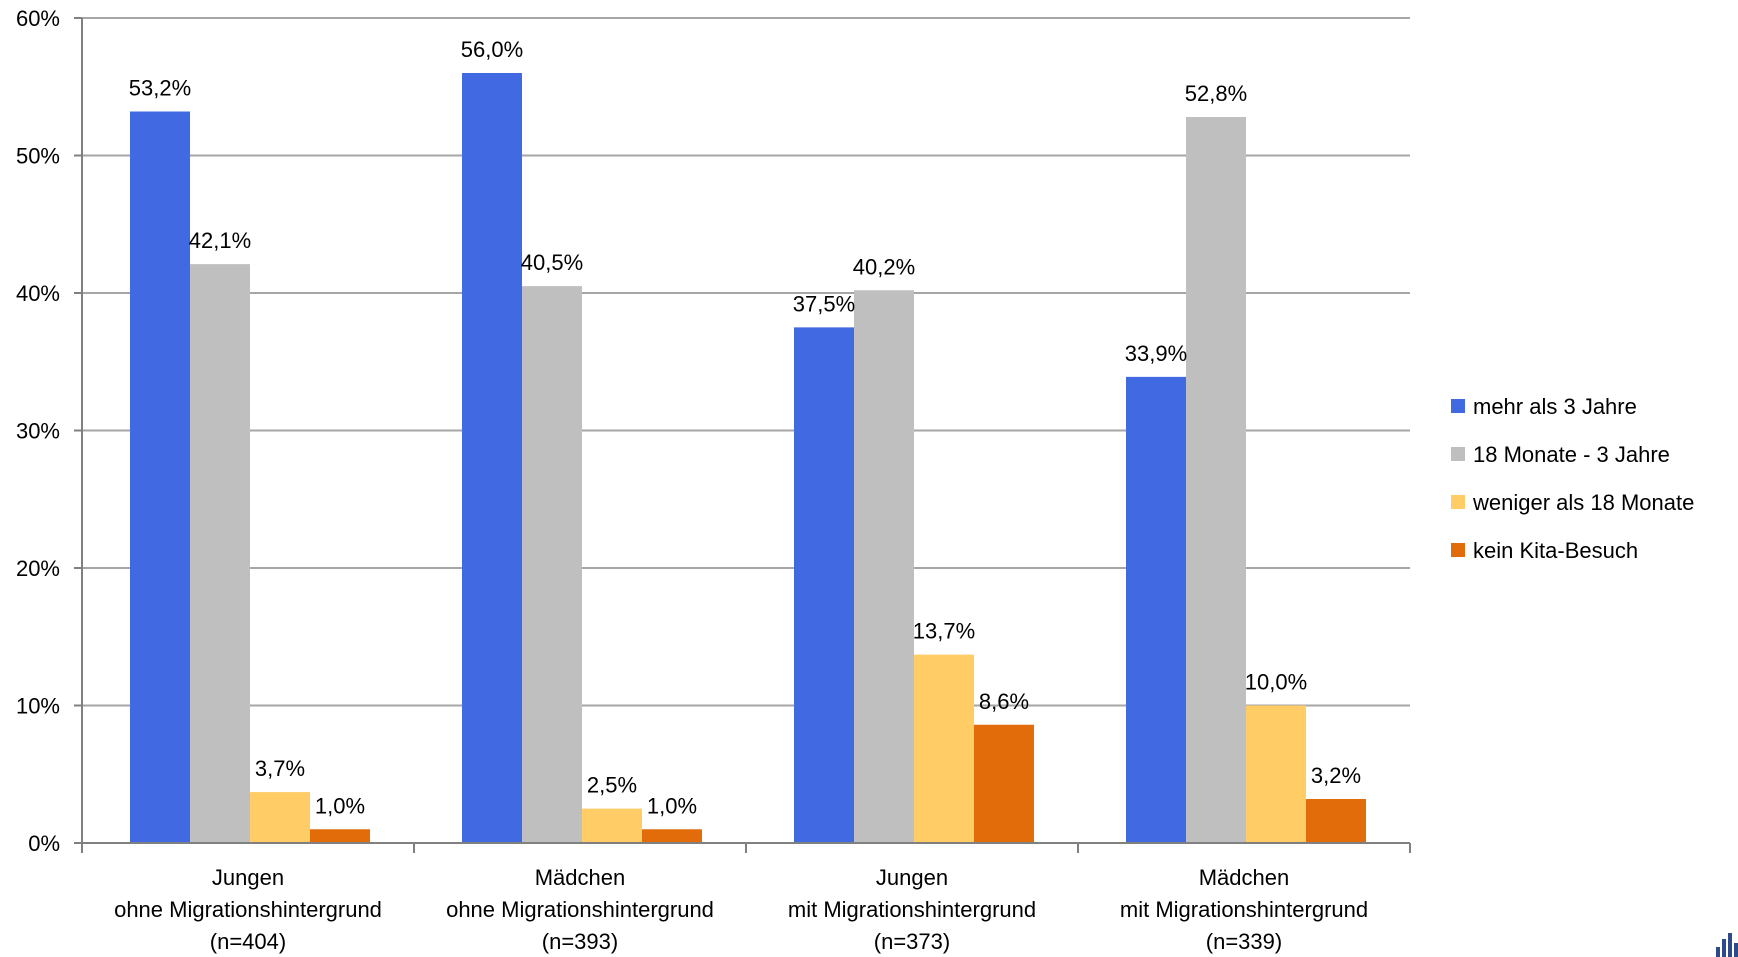  I want to click on y-tick-label: 40%, so click(38, 293).